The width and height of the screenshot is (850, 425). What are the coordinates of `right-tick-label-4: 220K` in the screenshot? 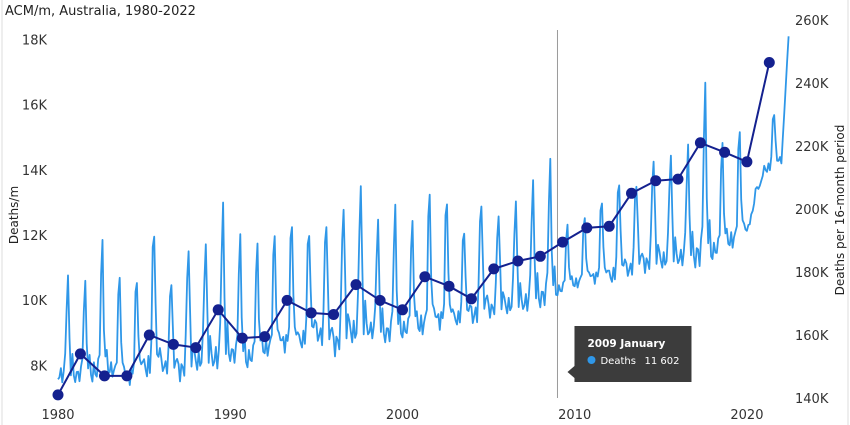 It's located at (812, 147).